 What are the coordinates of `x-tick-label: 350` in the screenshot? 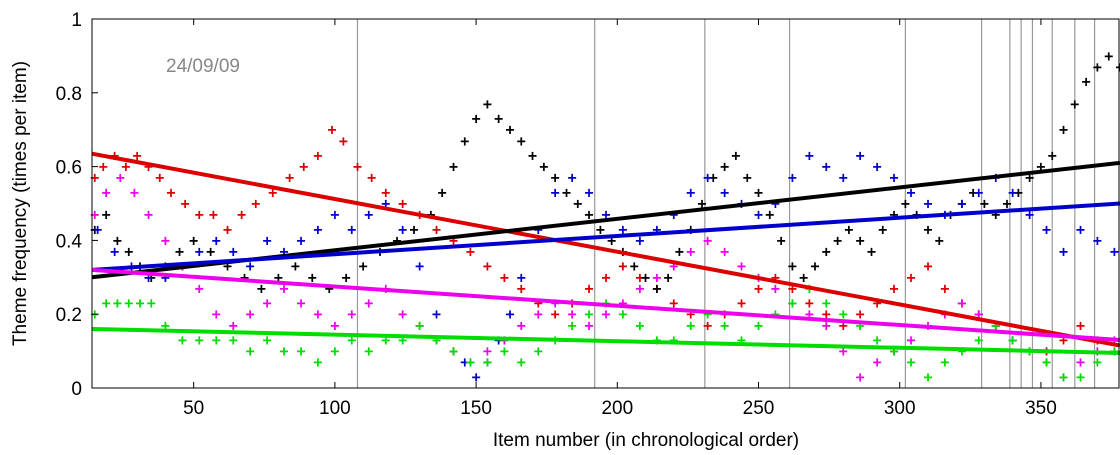 It's located at (1041, 408).